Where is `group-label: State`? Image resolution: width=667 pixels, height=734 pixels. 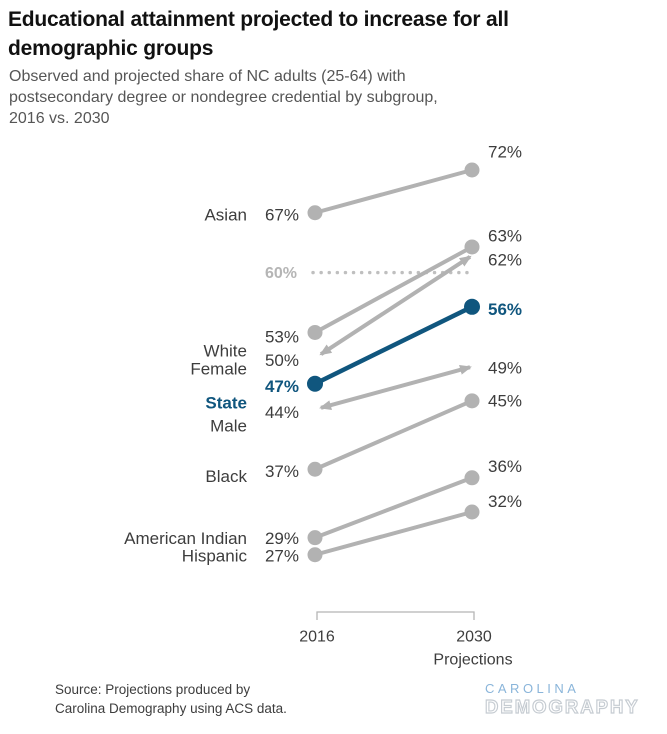 group-label: State is located at coordinates (226, 402).